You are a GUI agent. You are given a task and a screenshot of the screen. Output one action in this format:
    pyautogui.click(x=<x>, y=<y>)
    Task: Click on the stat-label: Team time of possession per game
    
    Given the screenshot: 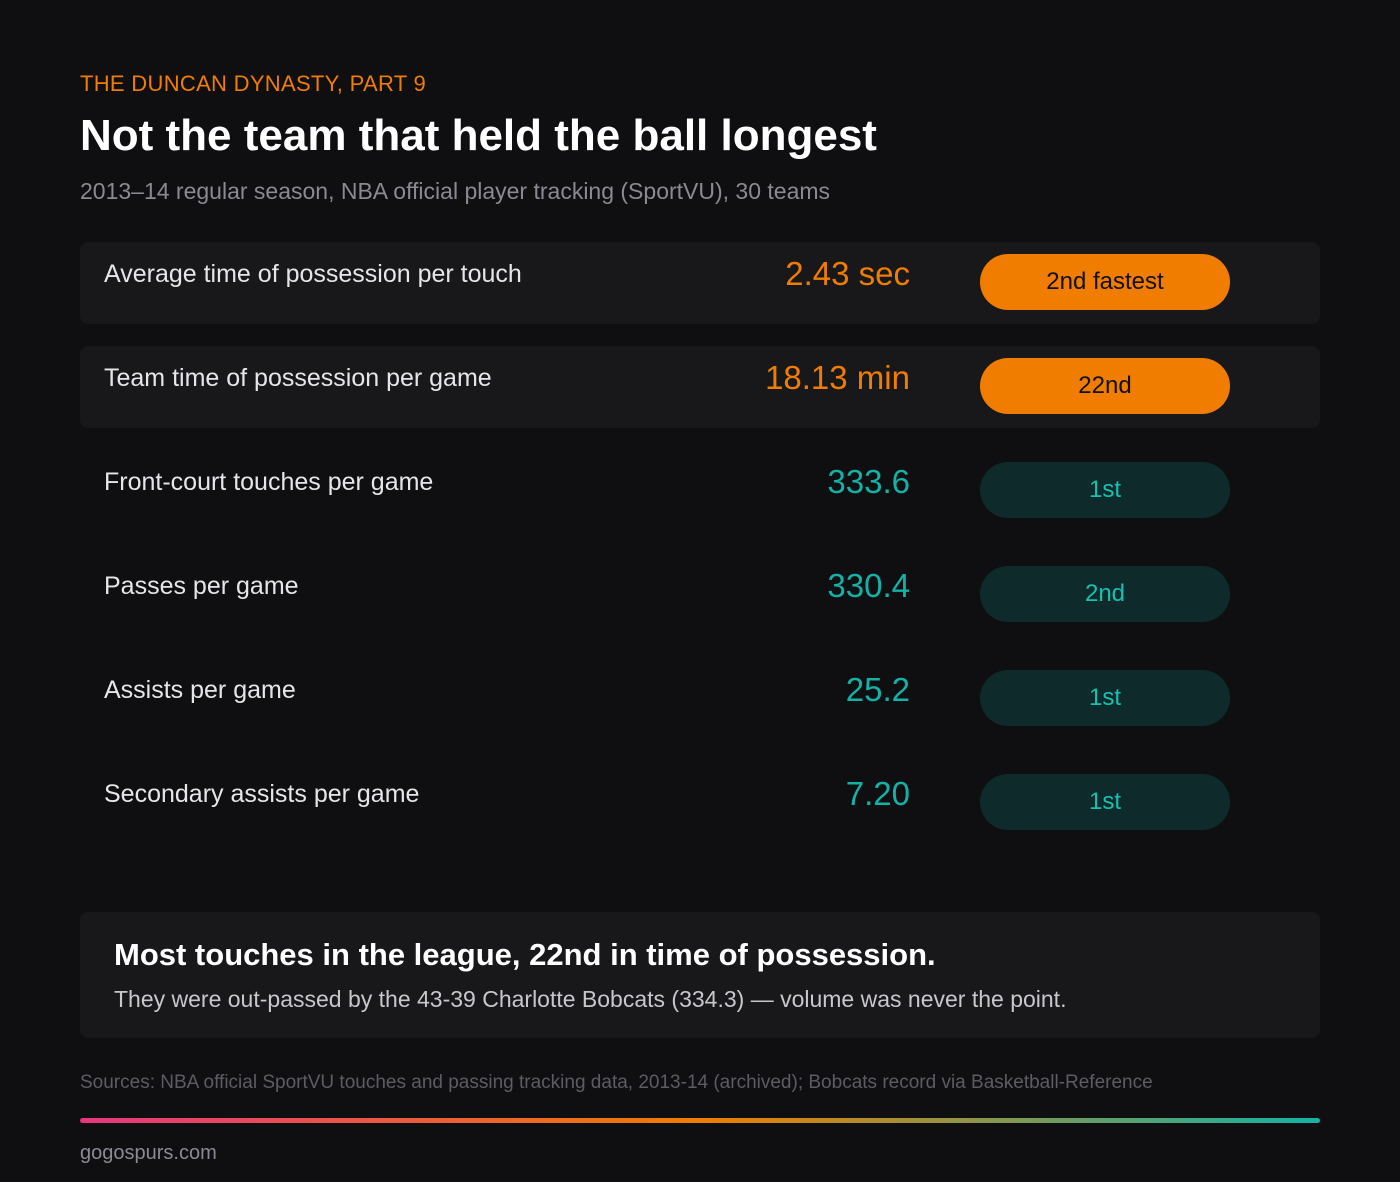 What is the action you would take?
    pyautogui.click(x=298, y=378)
    